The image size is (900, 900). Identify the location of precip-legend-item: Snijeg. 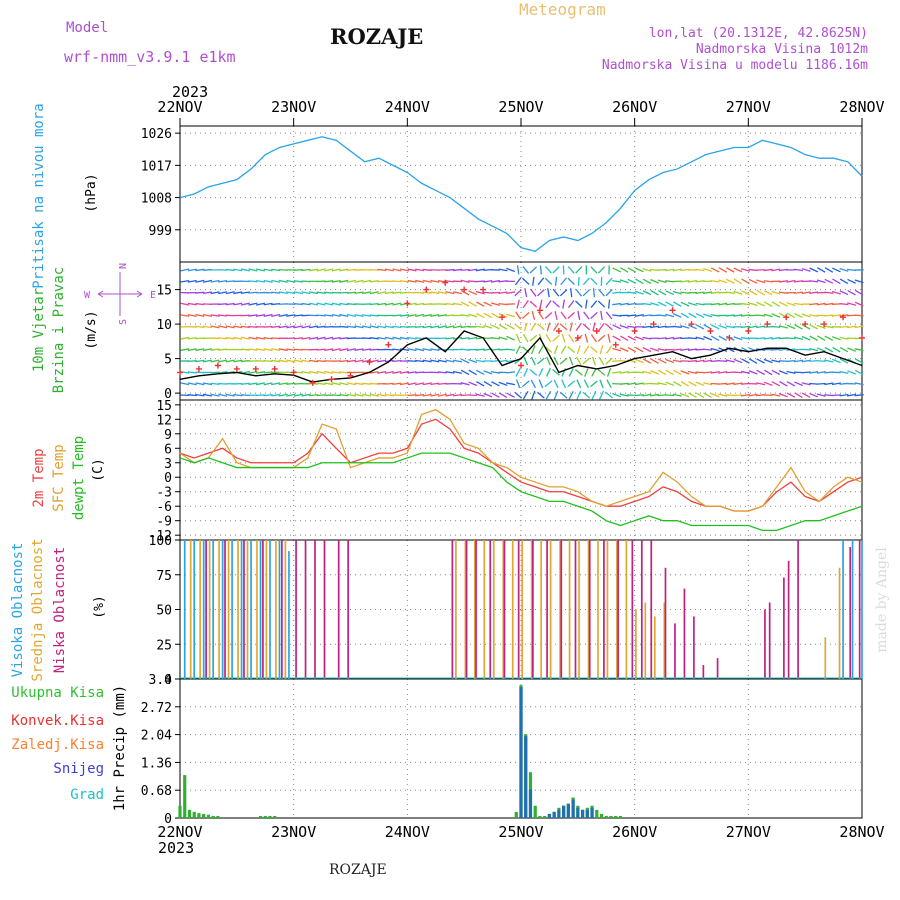
(78, 769).